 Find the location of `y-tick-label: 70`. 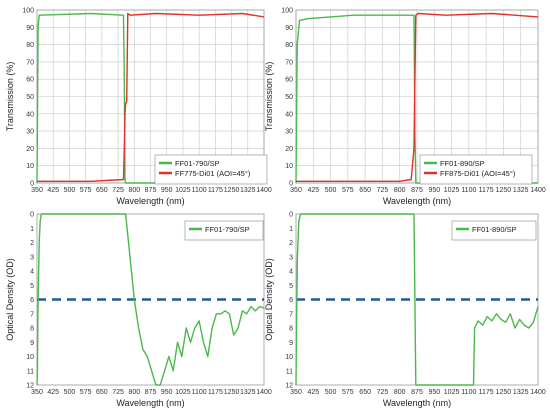

y-tick-label: 70 is located at coordinates (30, 62).